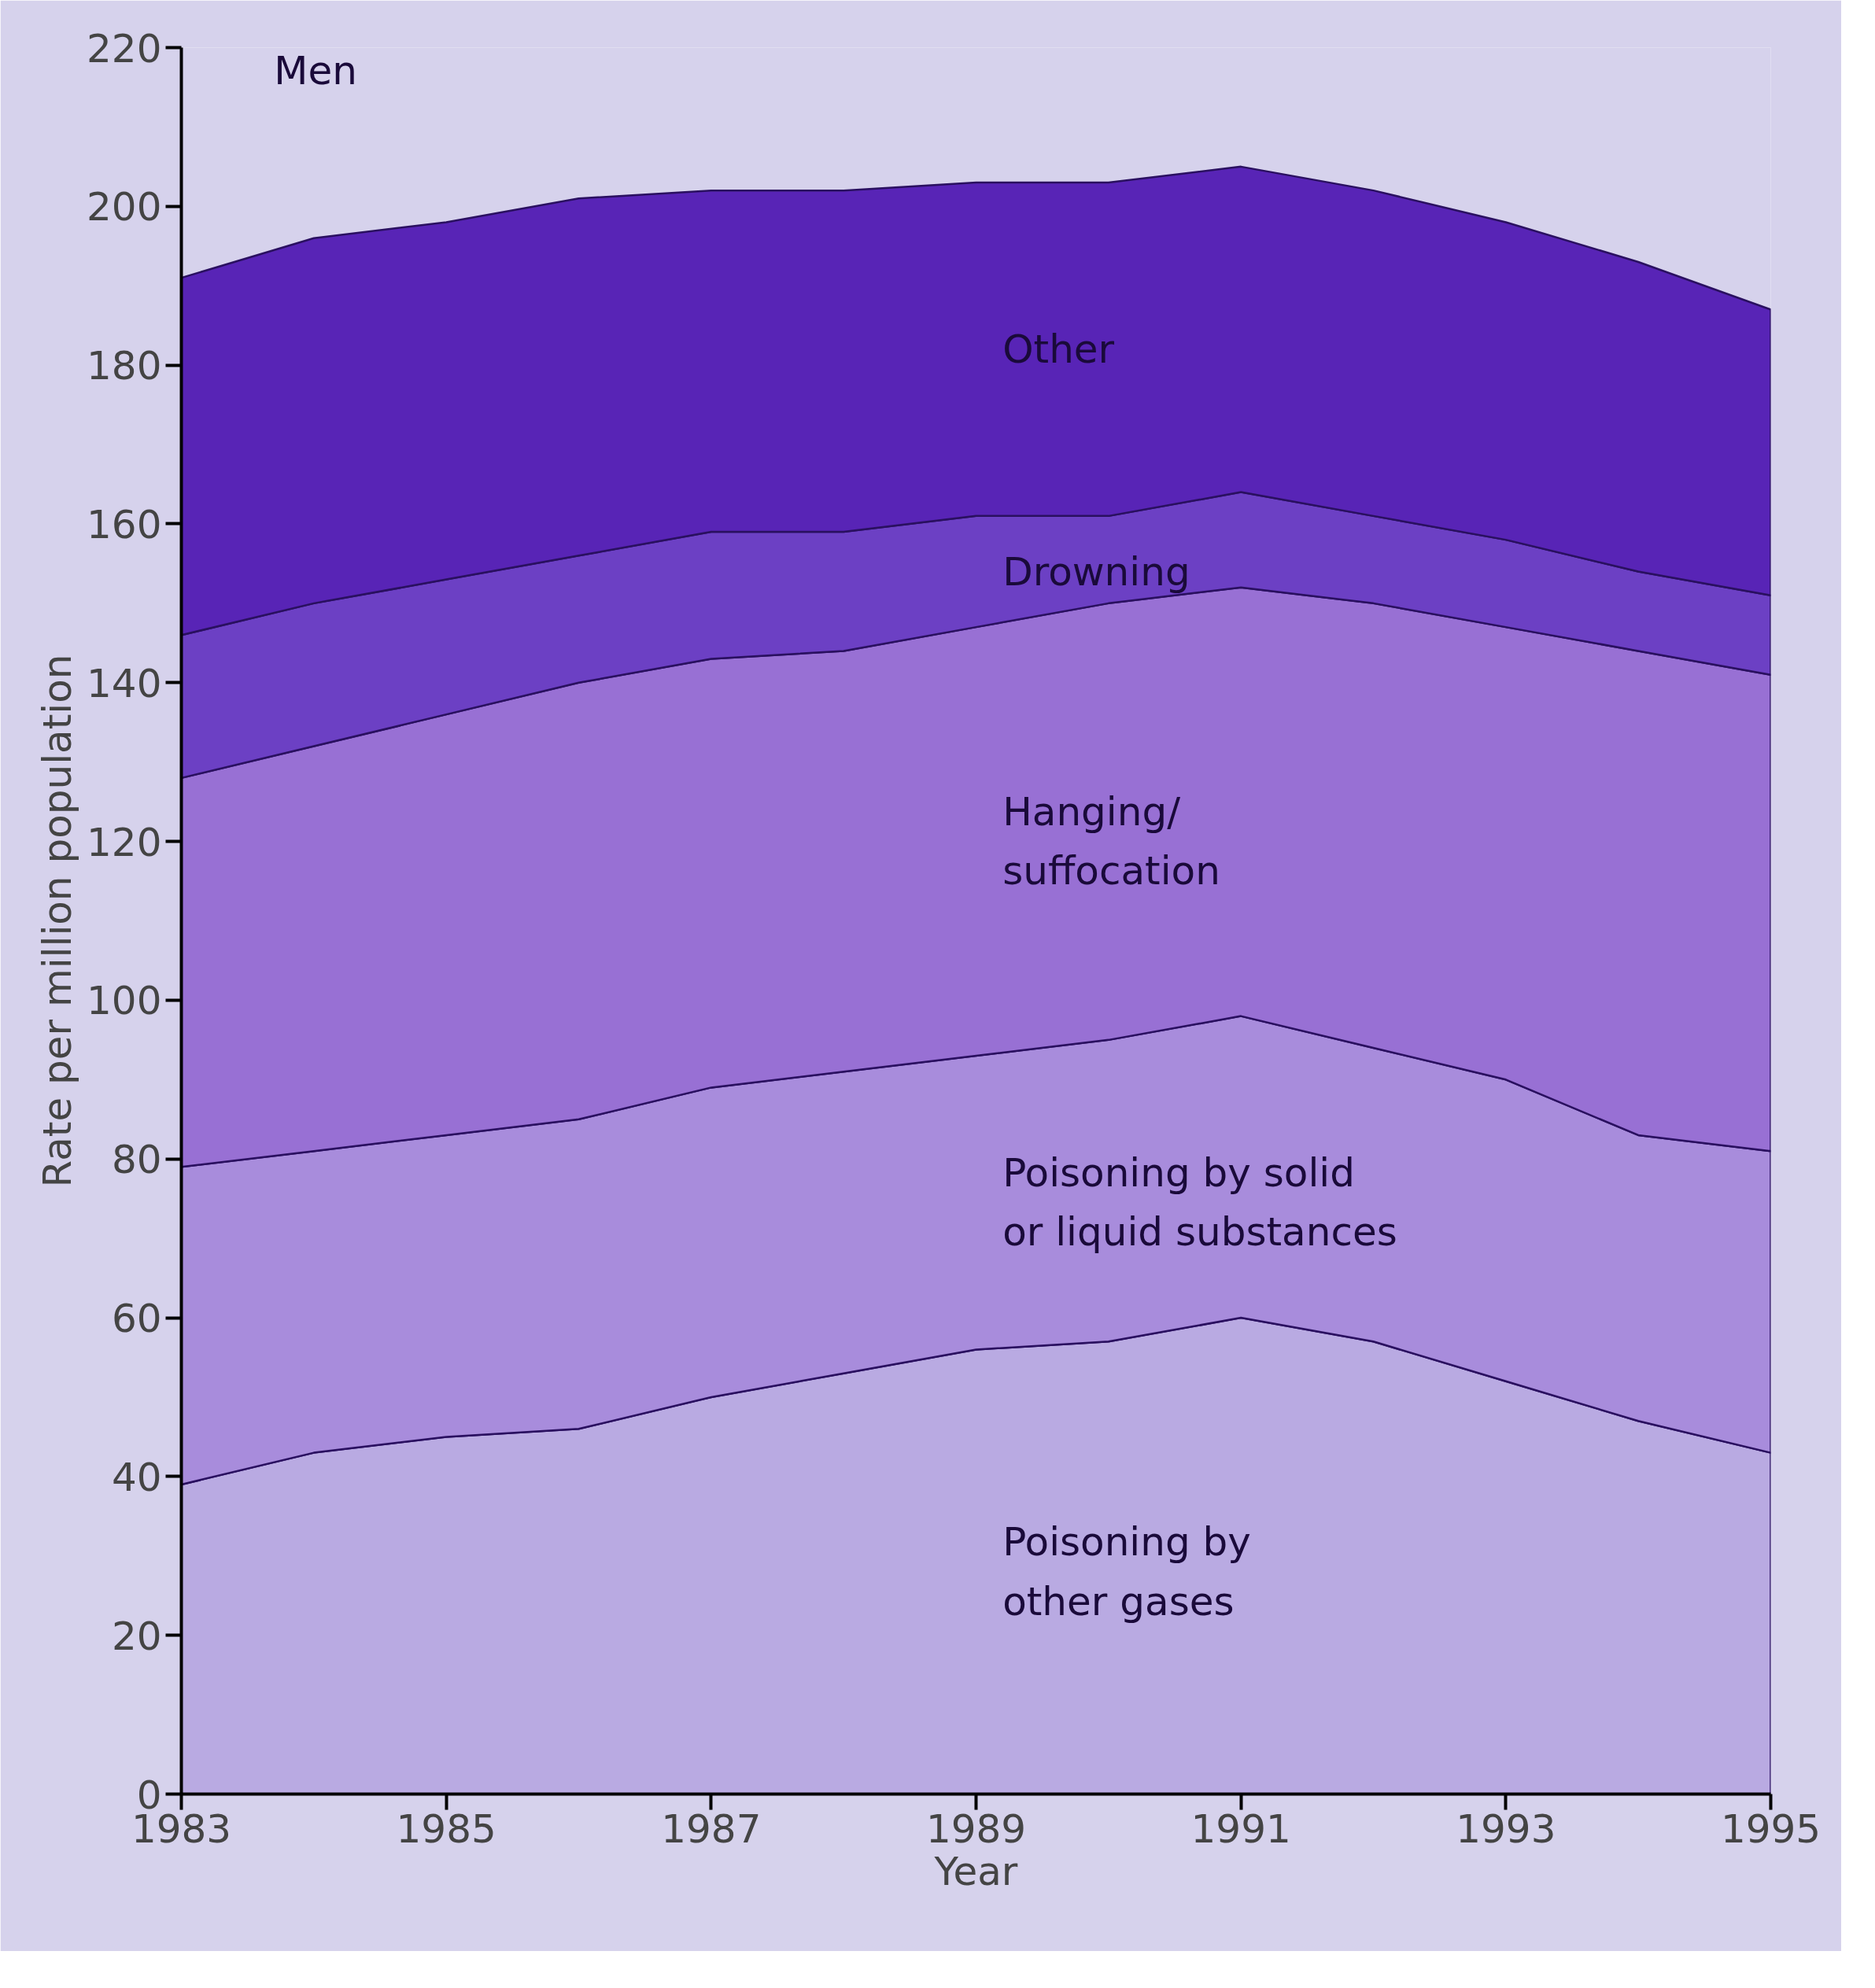 The height and width of the screenshot is (1988, 1875). What do you see at coordinates (136, 1636) in the screenshot?
I see `y-tick-label: 20` at bounding box center [136, 1636].